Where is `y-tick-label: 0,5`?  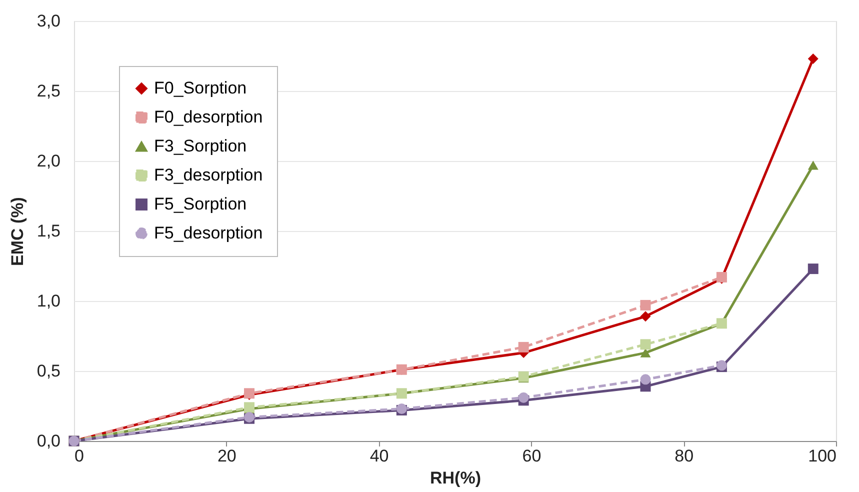
y-tick-label: 0,5 is located at coordinates (48, 371).